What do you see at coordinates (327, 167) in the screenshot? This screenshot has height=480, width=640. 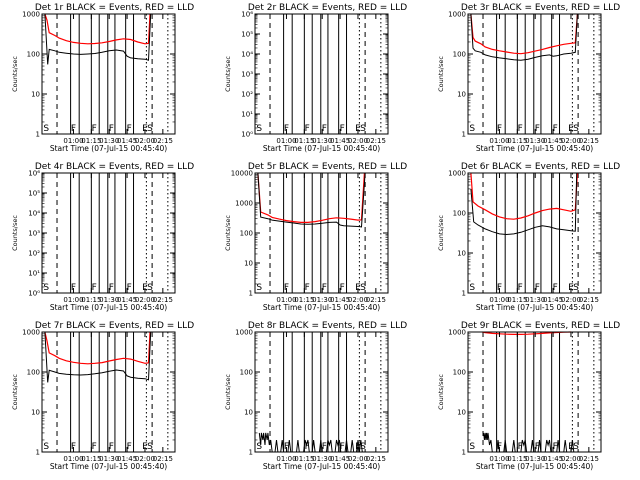 I see `panel-title: Det 5r BLACK = Events, RED = LLD` at bounding box center [327, 167].